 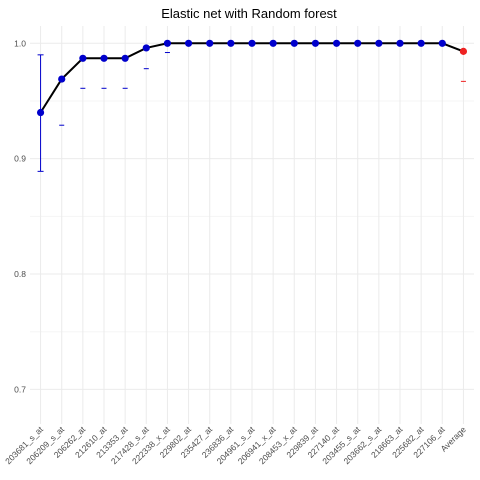 I want to click on y-tick-label: 0.8, so click(x=20, y=274).